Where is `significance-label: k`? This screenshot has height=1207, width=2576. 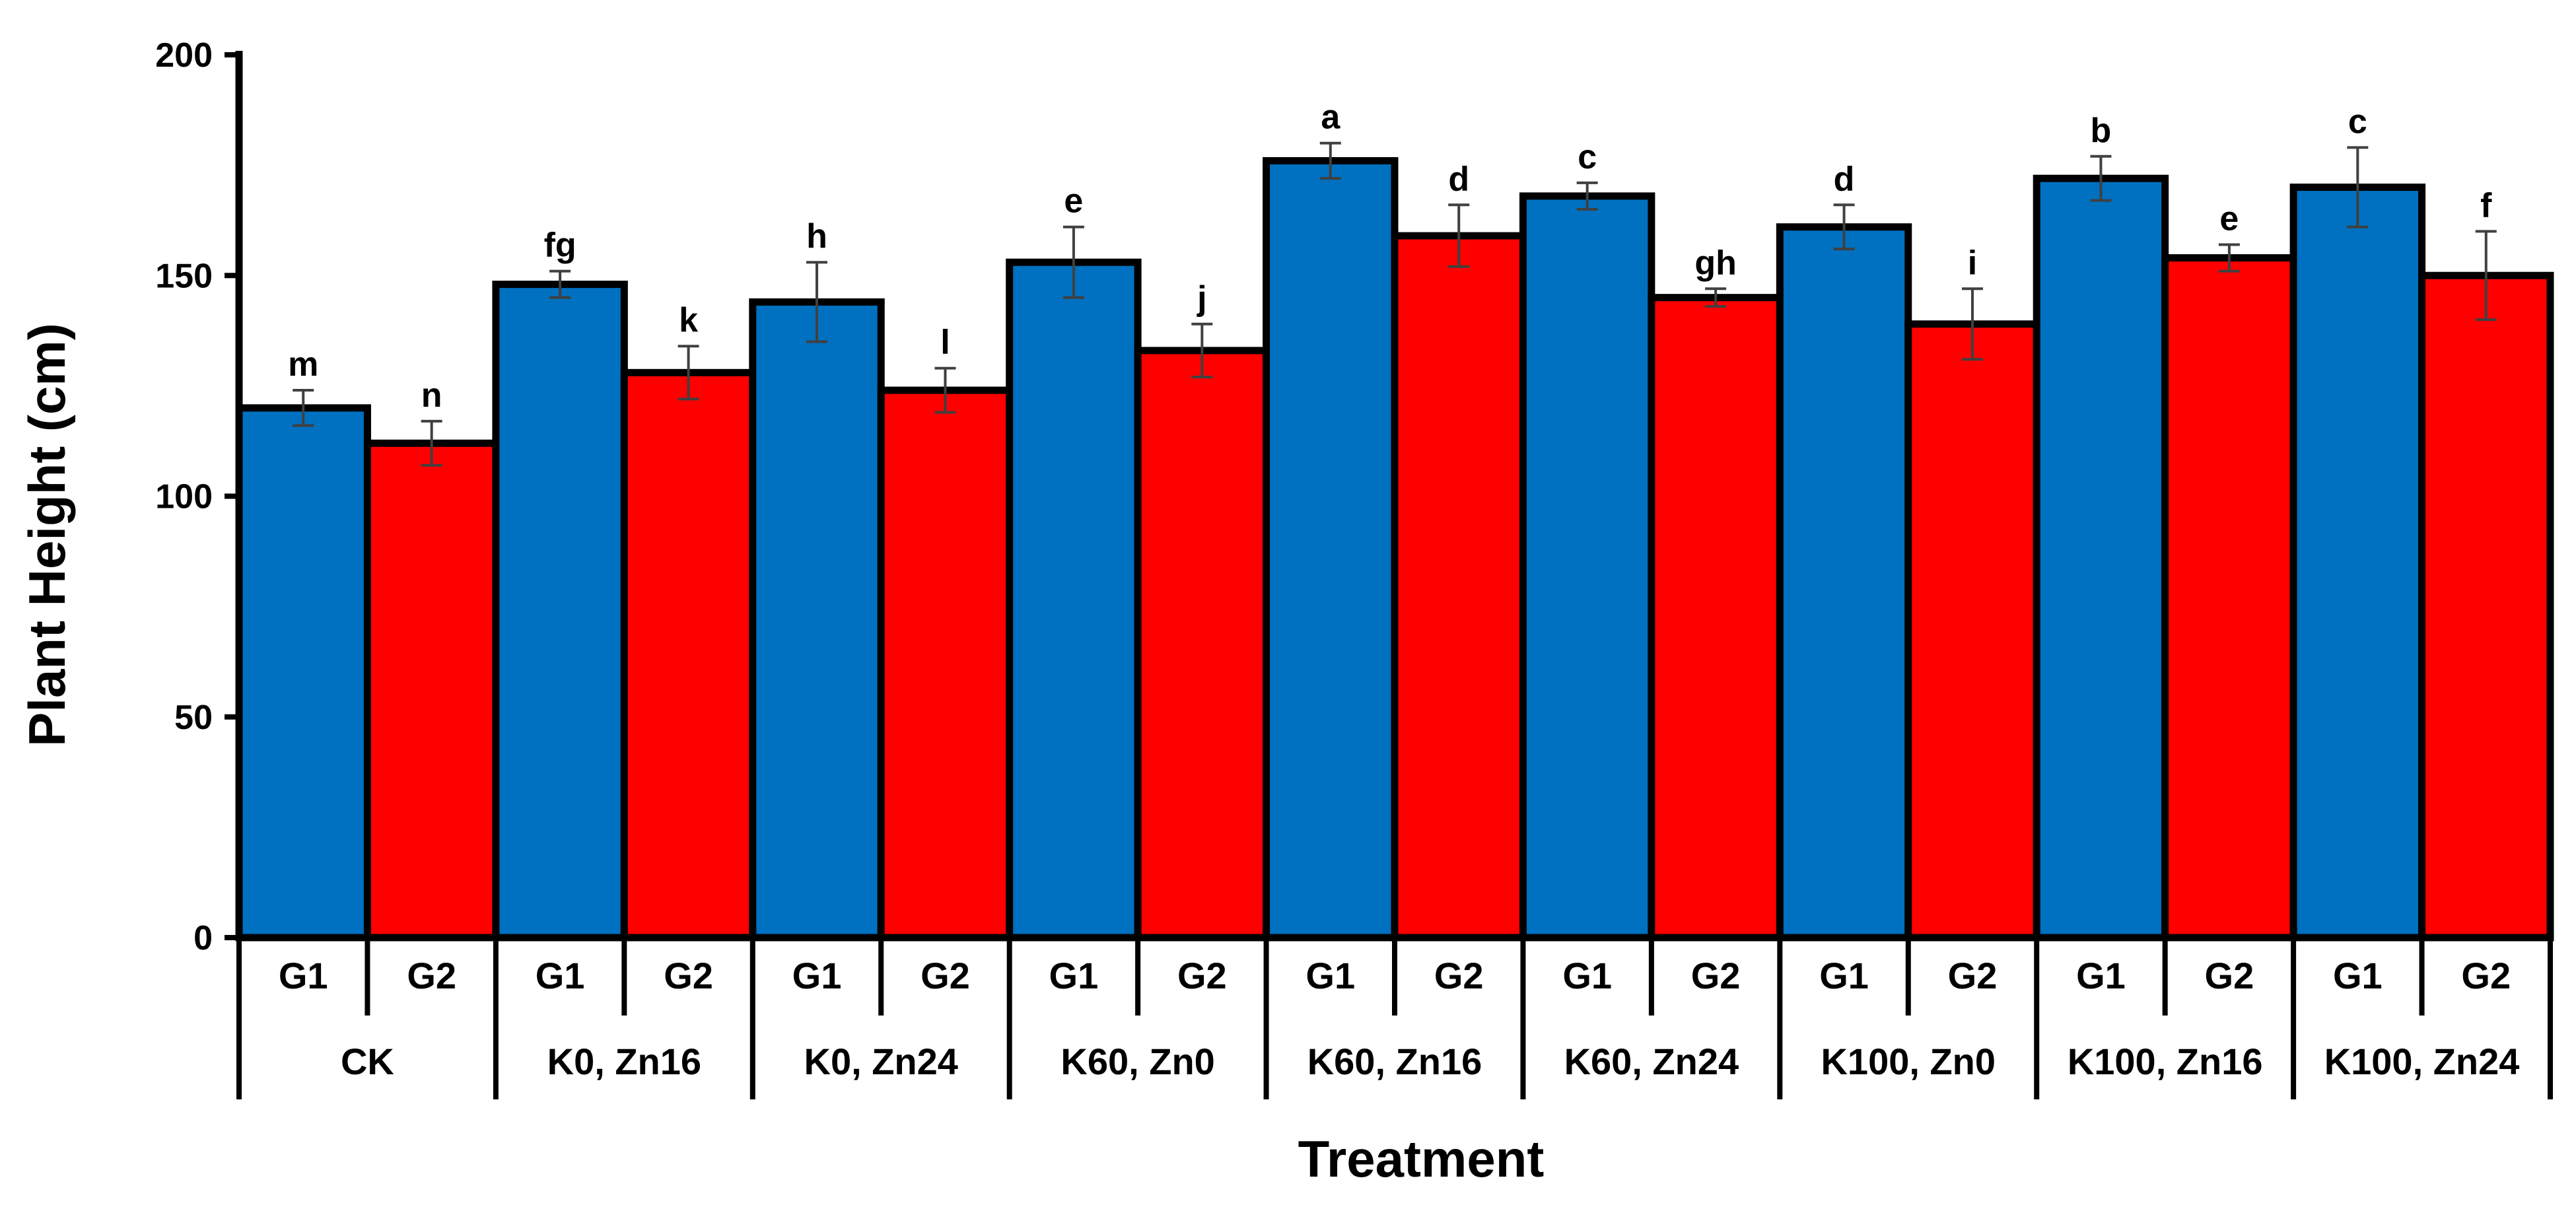
significance-label: k is located at coordinates (689, 320).